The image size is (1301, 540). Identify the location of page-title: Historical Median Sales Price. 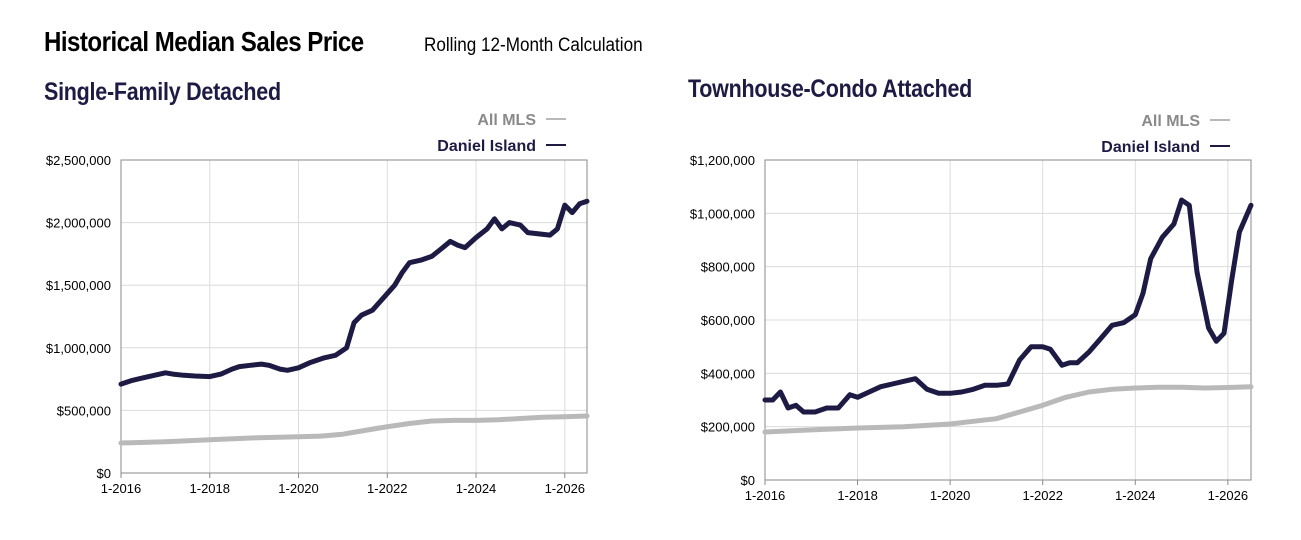
(204, 41).